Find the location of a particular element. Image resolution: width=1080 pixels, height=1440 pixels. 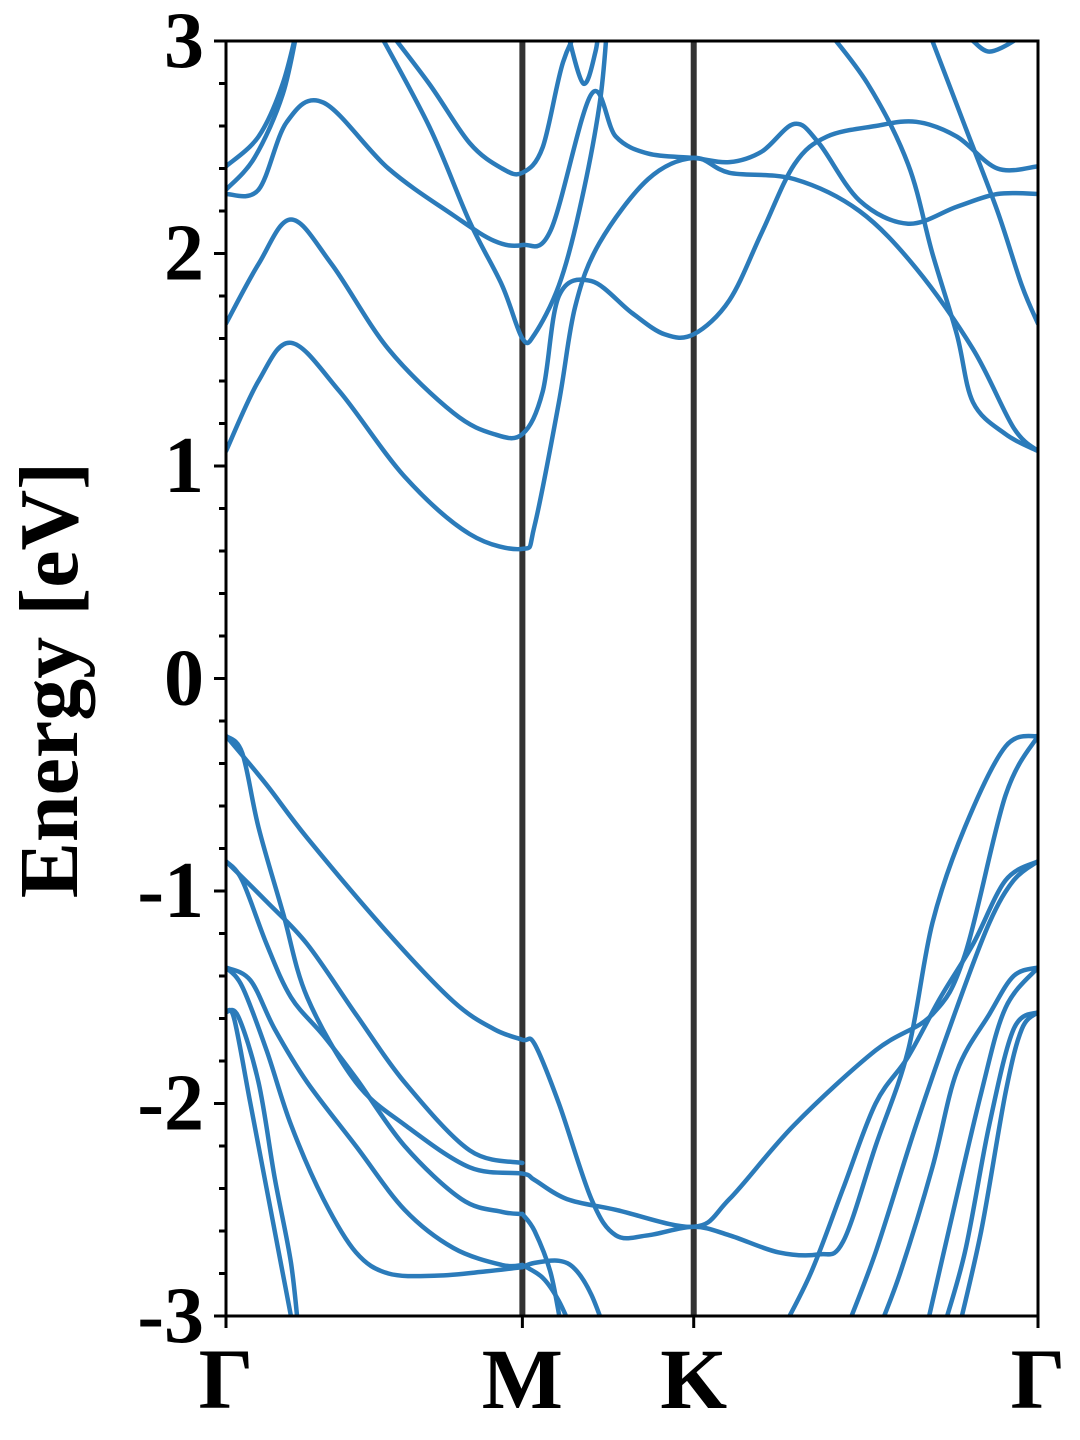

y-tick-label: -2 is located at coordinates (170, 1104).